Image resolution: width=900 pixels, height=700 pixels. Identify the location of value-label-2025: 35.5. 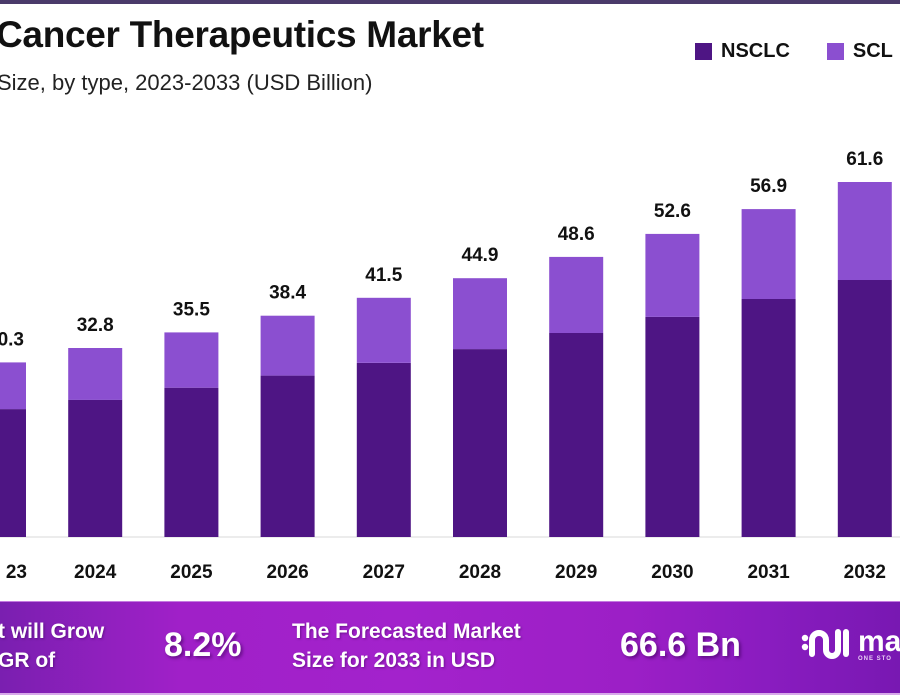
(191, 309).